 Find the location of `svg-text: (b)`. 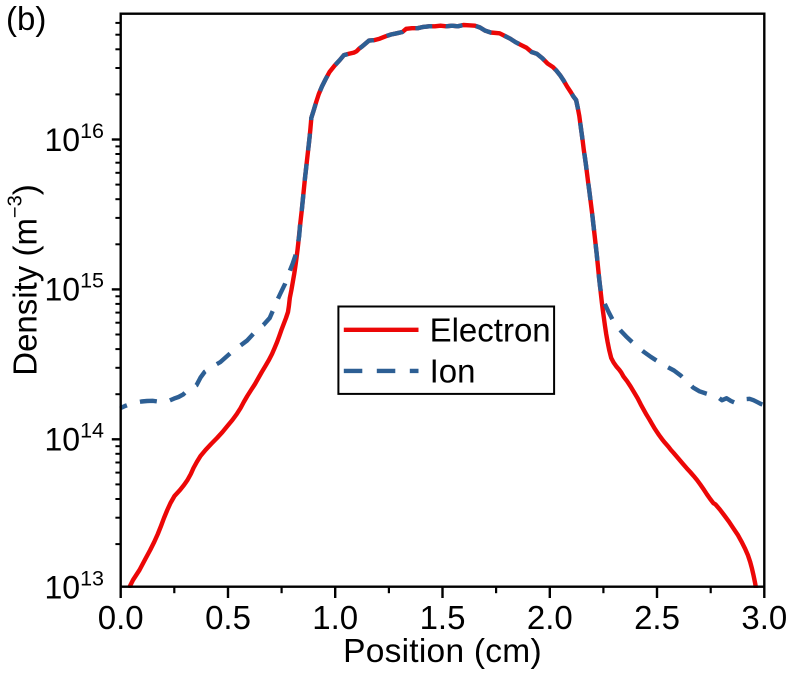

svg-text: (b) is located at coordinates (26, 18).